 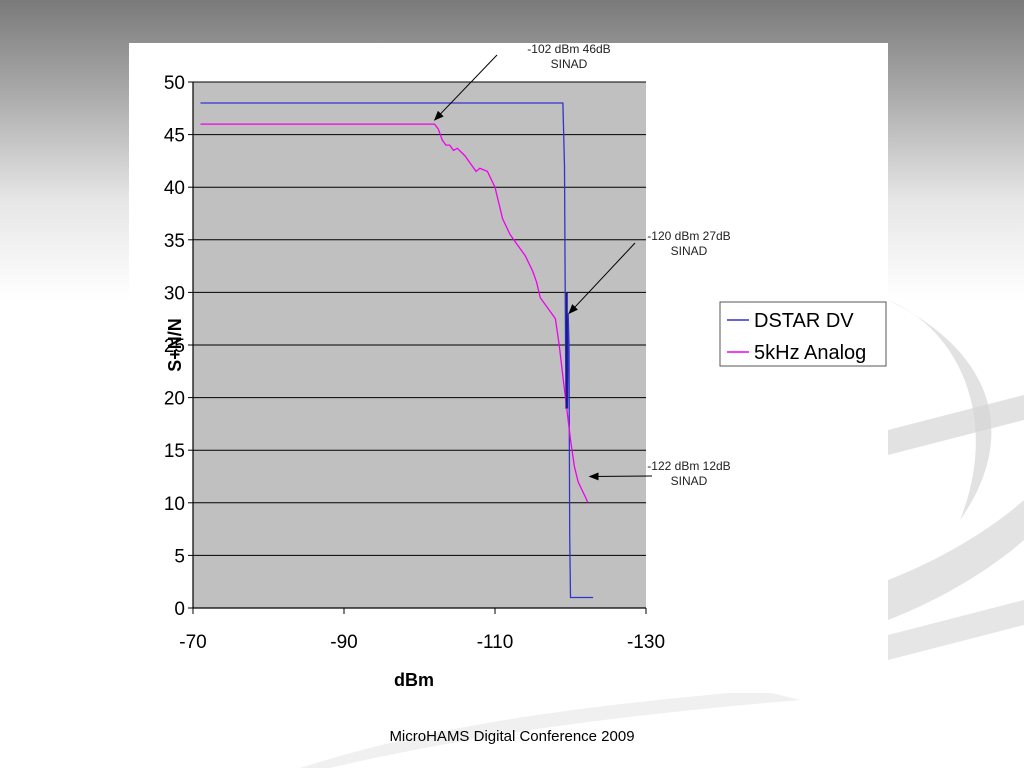 I want to click on x-axis-label: dBm, so click(x=414, y=680).